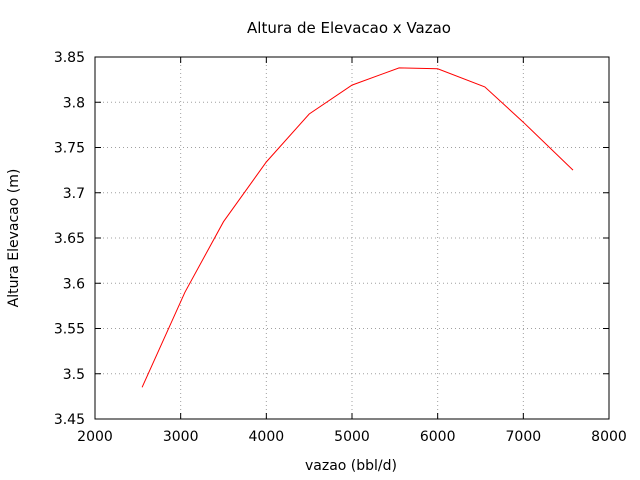 The height and width of the screenshot is (480, 640). I want to click on y-tick-label: 3.65, so click(69, 239).